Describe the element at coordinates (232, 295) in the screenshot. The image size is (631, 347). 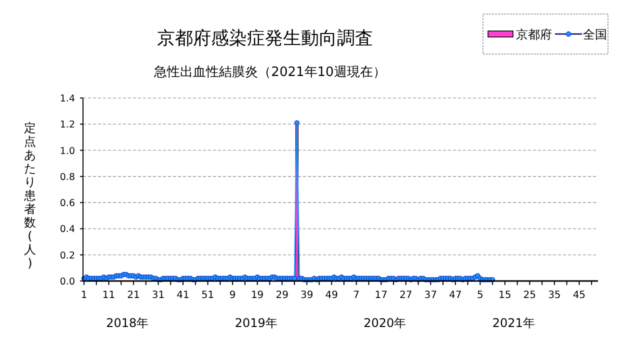
I see `x-tick-label: 9` at that location.